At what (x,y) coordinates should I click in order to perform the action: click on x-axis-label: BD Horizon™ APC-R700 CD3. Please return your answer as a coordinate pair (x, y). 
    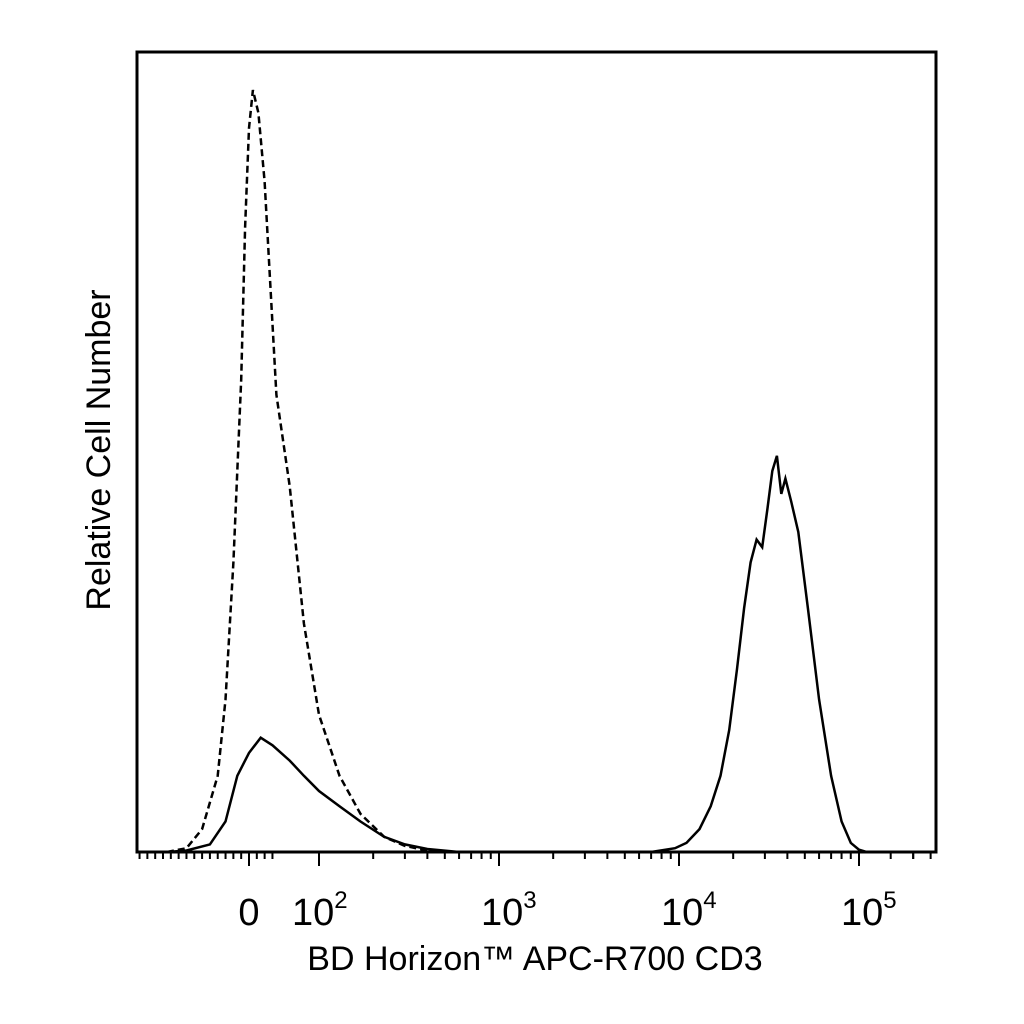
    Looking at the image, I should click on (534, 959).